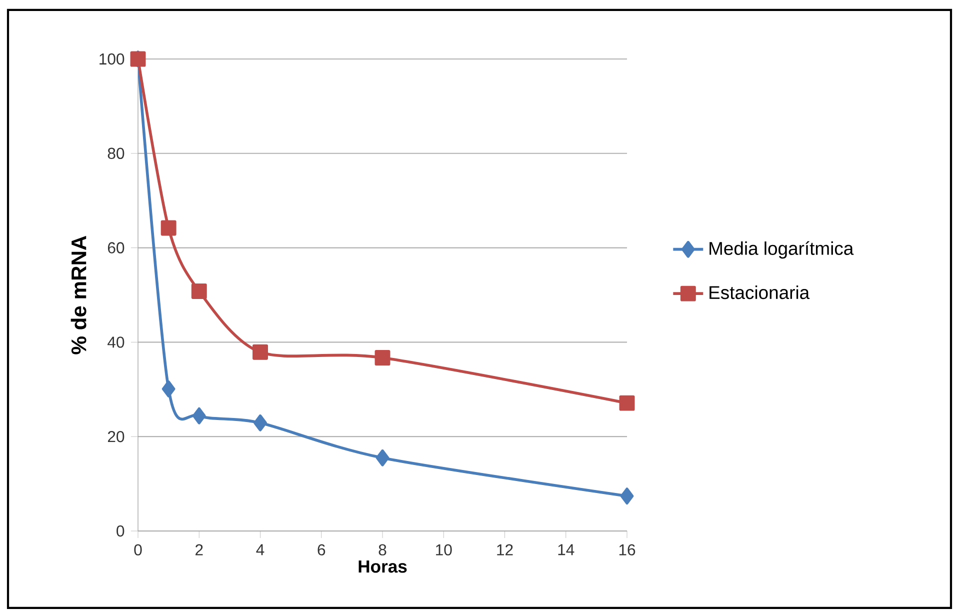 This screenshot has height=612, width=955. I want to click on y-tick-label: 20, so click(116, 436).